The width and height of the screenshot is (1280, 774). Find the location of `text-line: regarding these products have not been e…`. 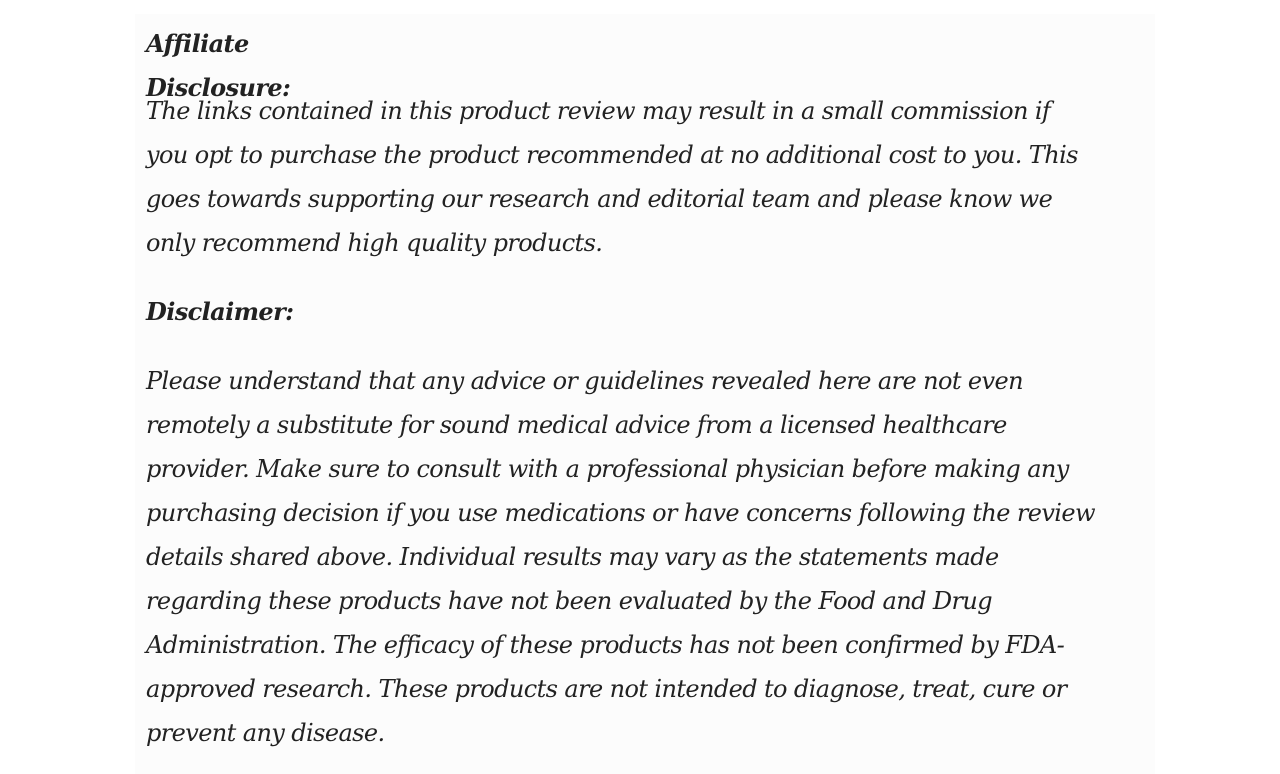

text-line: regarding these products have not been e… is located at coordinates (569, 601).